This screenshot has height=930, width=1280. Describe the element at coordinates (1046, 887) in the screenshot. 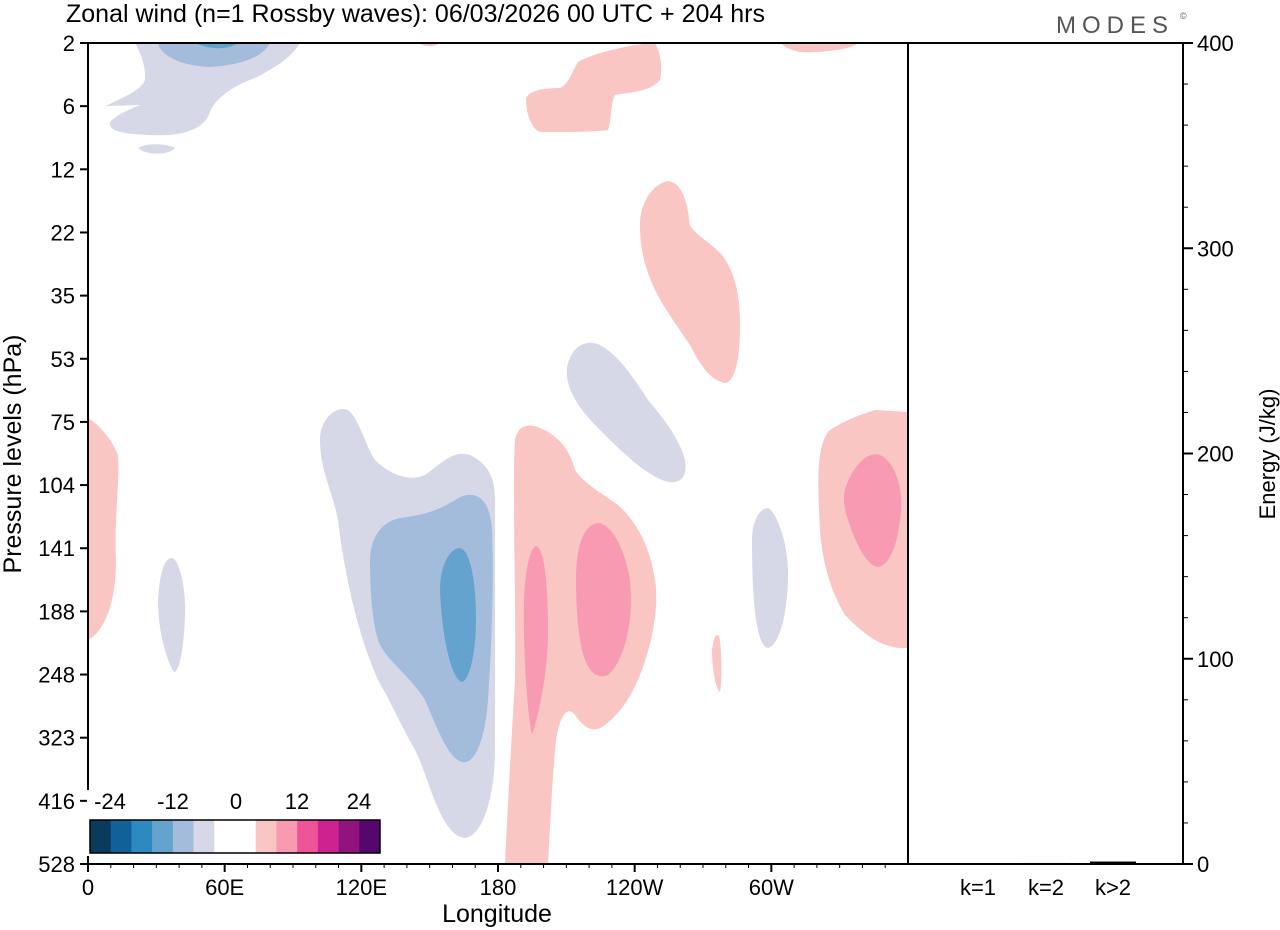

I see `energy-category-label: k=2` at that location.